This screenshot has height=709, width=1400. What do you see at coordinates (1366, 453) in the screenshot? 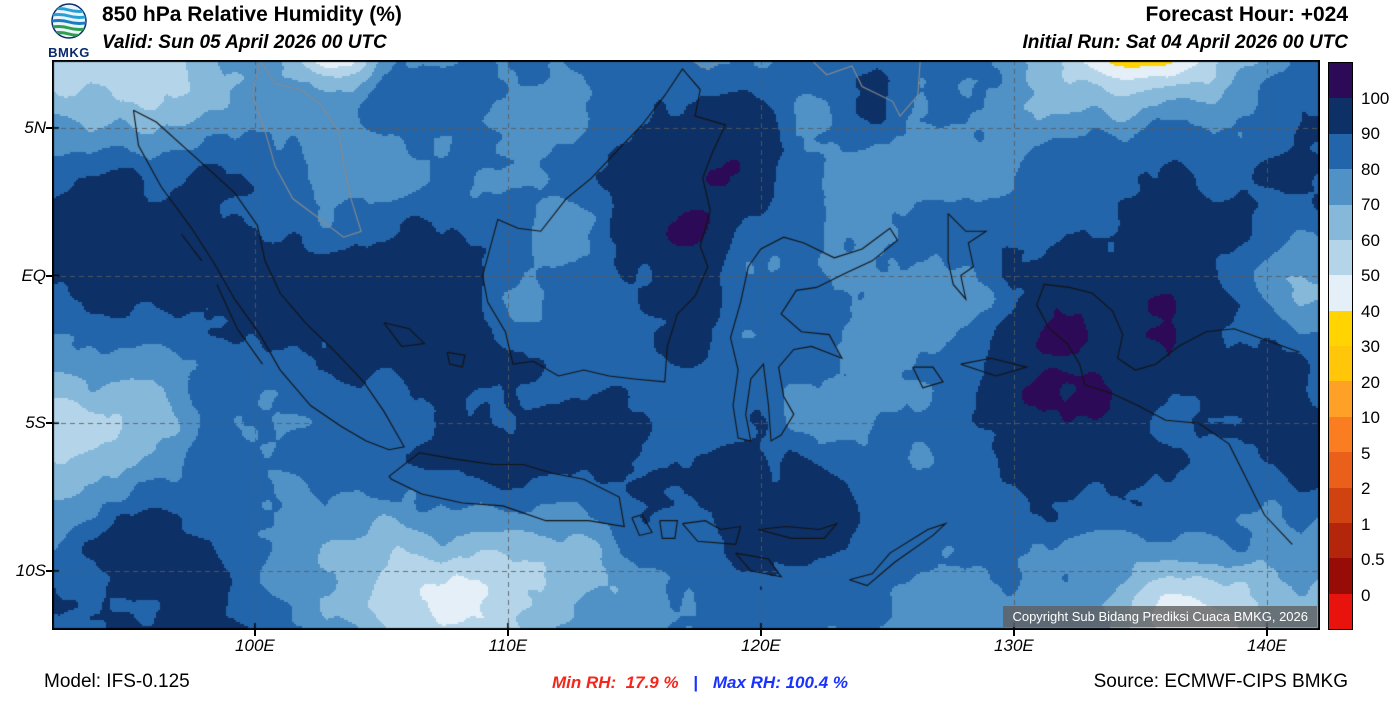
I see `colorbar-label: 5` at bounding box center [1366, 453].